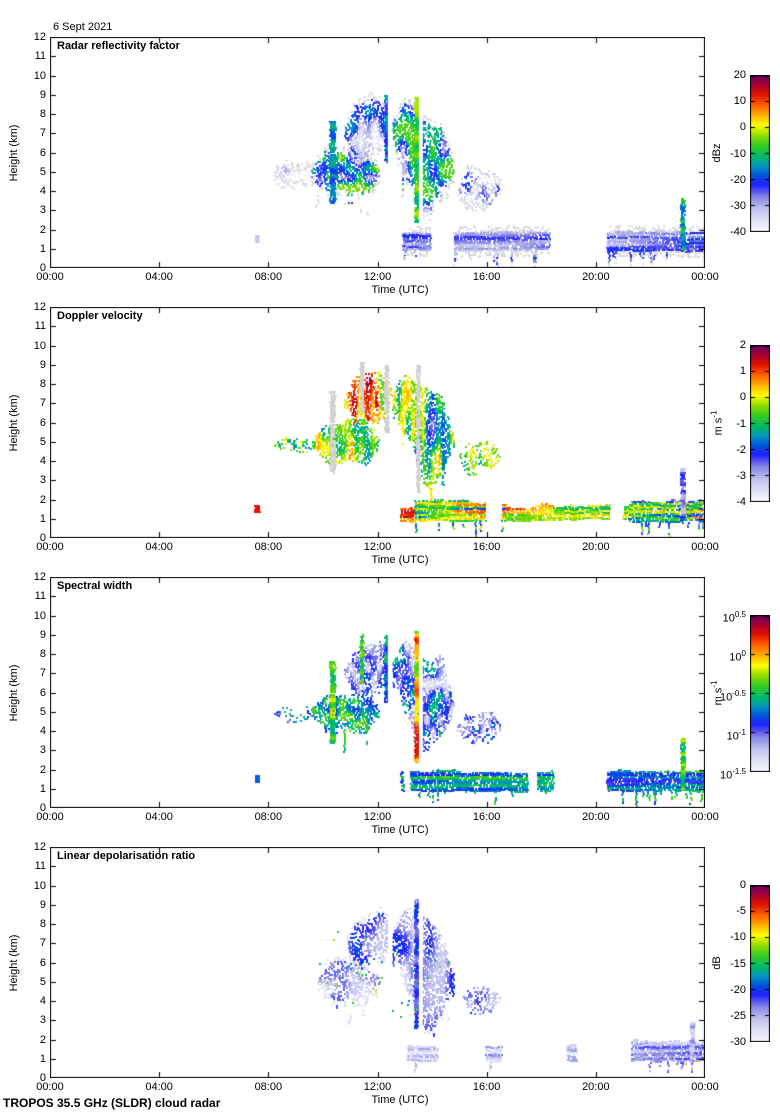  What do you see at coordinates (741, 502) in the screenshot?
I see `colorbar-tick-label: -4` at bounding box center [741, 502].